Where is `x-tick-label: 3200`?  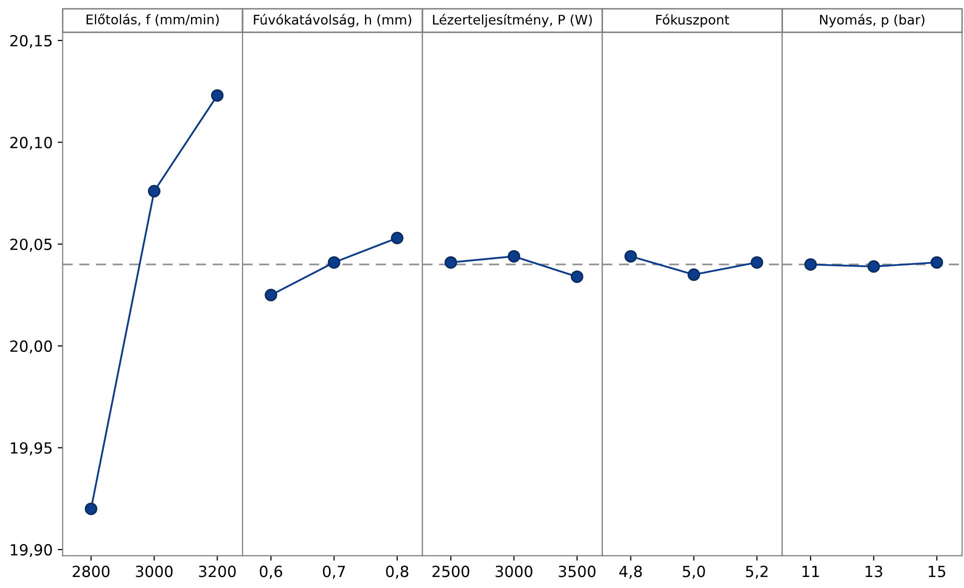
x-tick-label: 3200 is located at coordinates (217, 572).